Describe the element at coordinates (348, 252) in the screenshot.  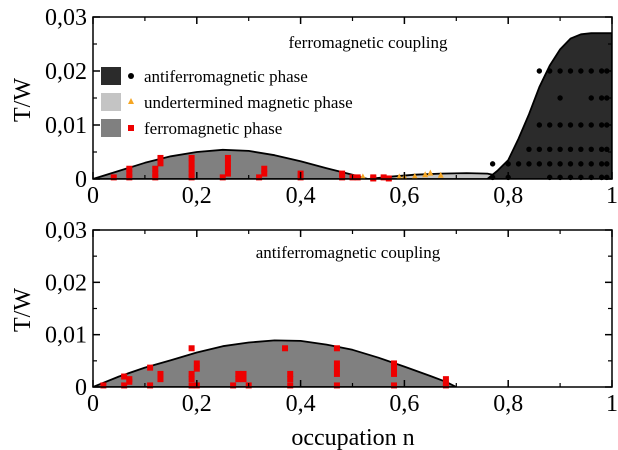
I see `panel-title: antiferromagnetic coupling` at that location.